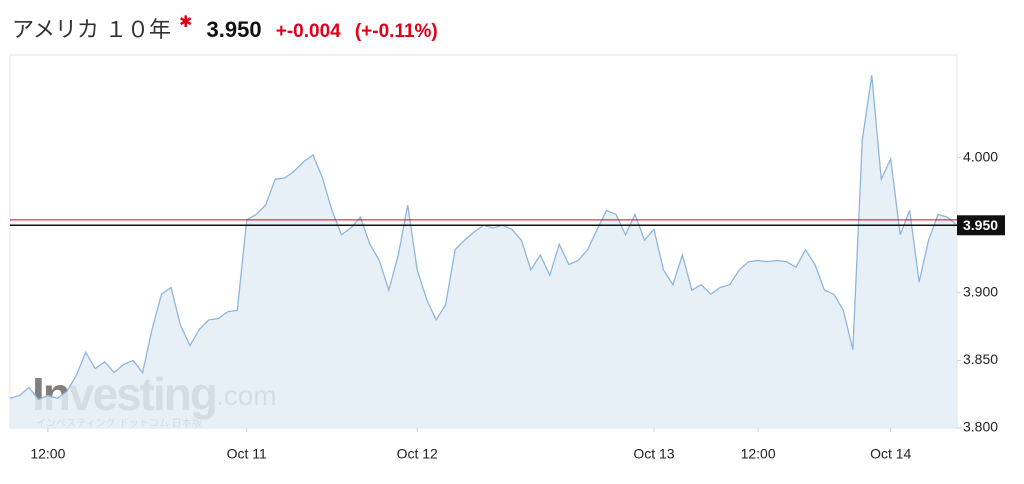 Image resolution: width=1024 pixels, height=484 pixels. Describe the element at coordinates (186, 22) in the screenshot. I see `status-icon: ✱` at that location.